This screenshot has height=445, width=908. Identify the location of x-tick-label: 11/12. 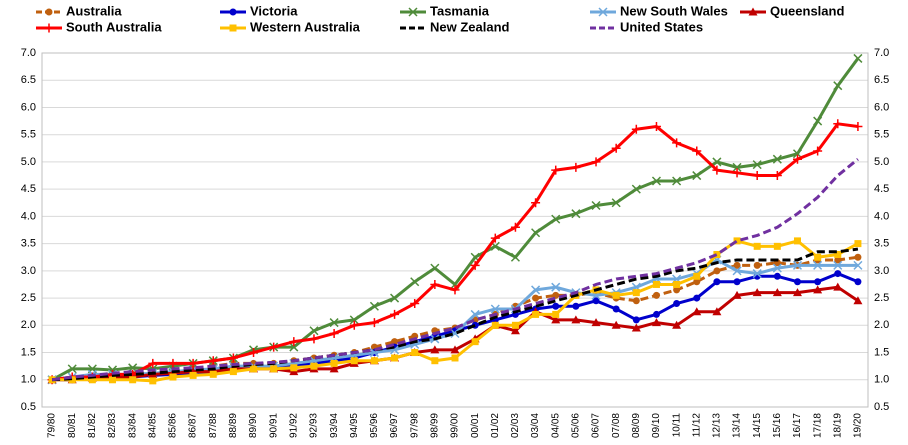
(696, 425).